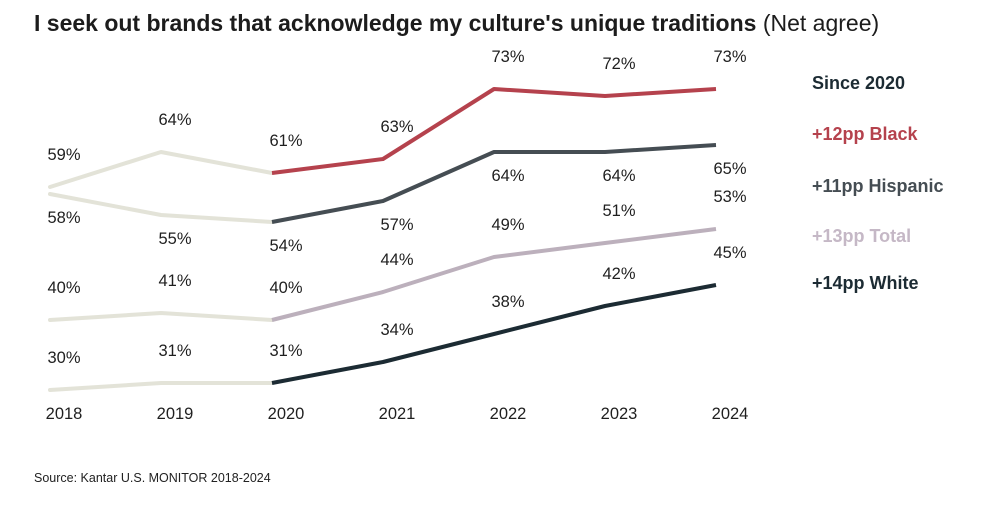 The image size is (996, 512). What do you see at coordinates (618, 64) in the screenshot?
I see `data-label-black-2023: 72%` at bounding box center [618, 64].